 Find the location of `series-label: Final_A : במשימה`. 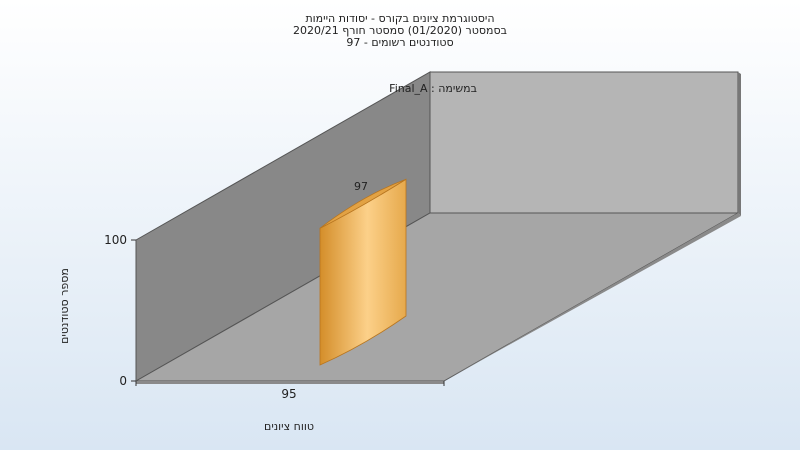

series-label: Final_A : במשימה is located at coordinates (433, 88).